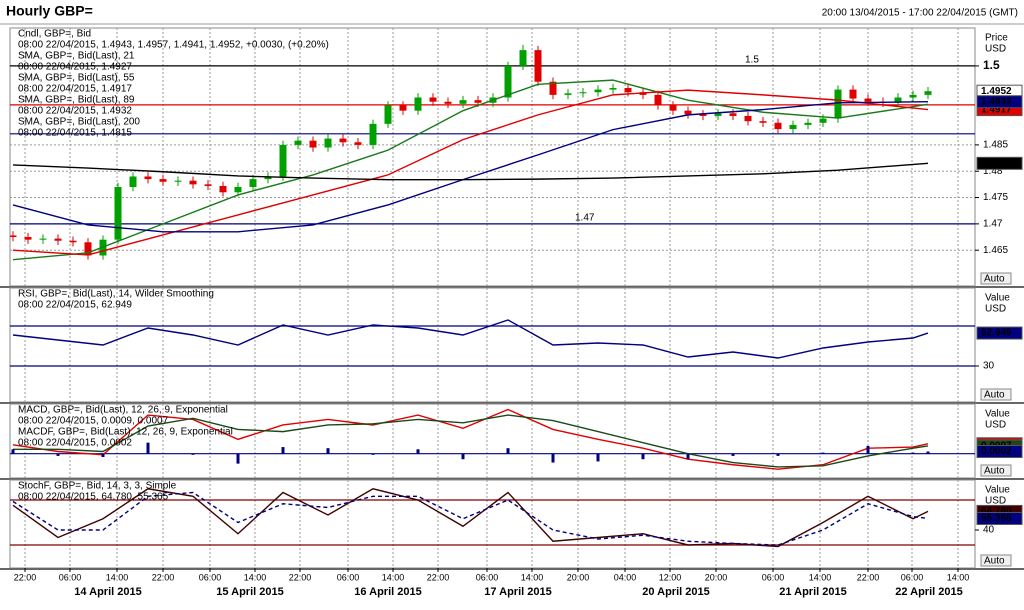 Image resolution: width=1024 pixels, height=610 pixels. I want to click on legend-text: 08:00 22/04/2015, 1.4927, so click(75, 67).